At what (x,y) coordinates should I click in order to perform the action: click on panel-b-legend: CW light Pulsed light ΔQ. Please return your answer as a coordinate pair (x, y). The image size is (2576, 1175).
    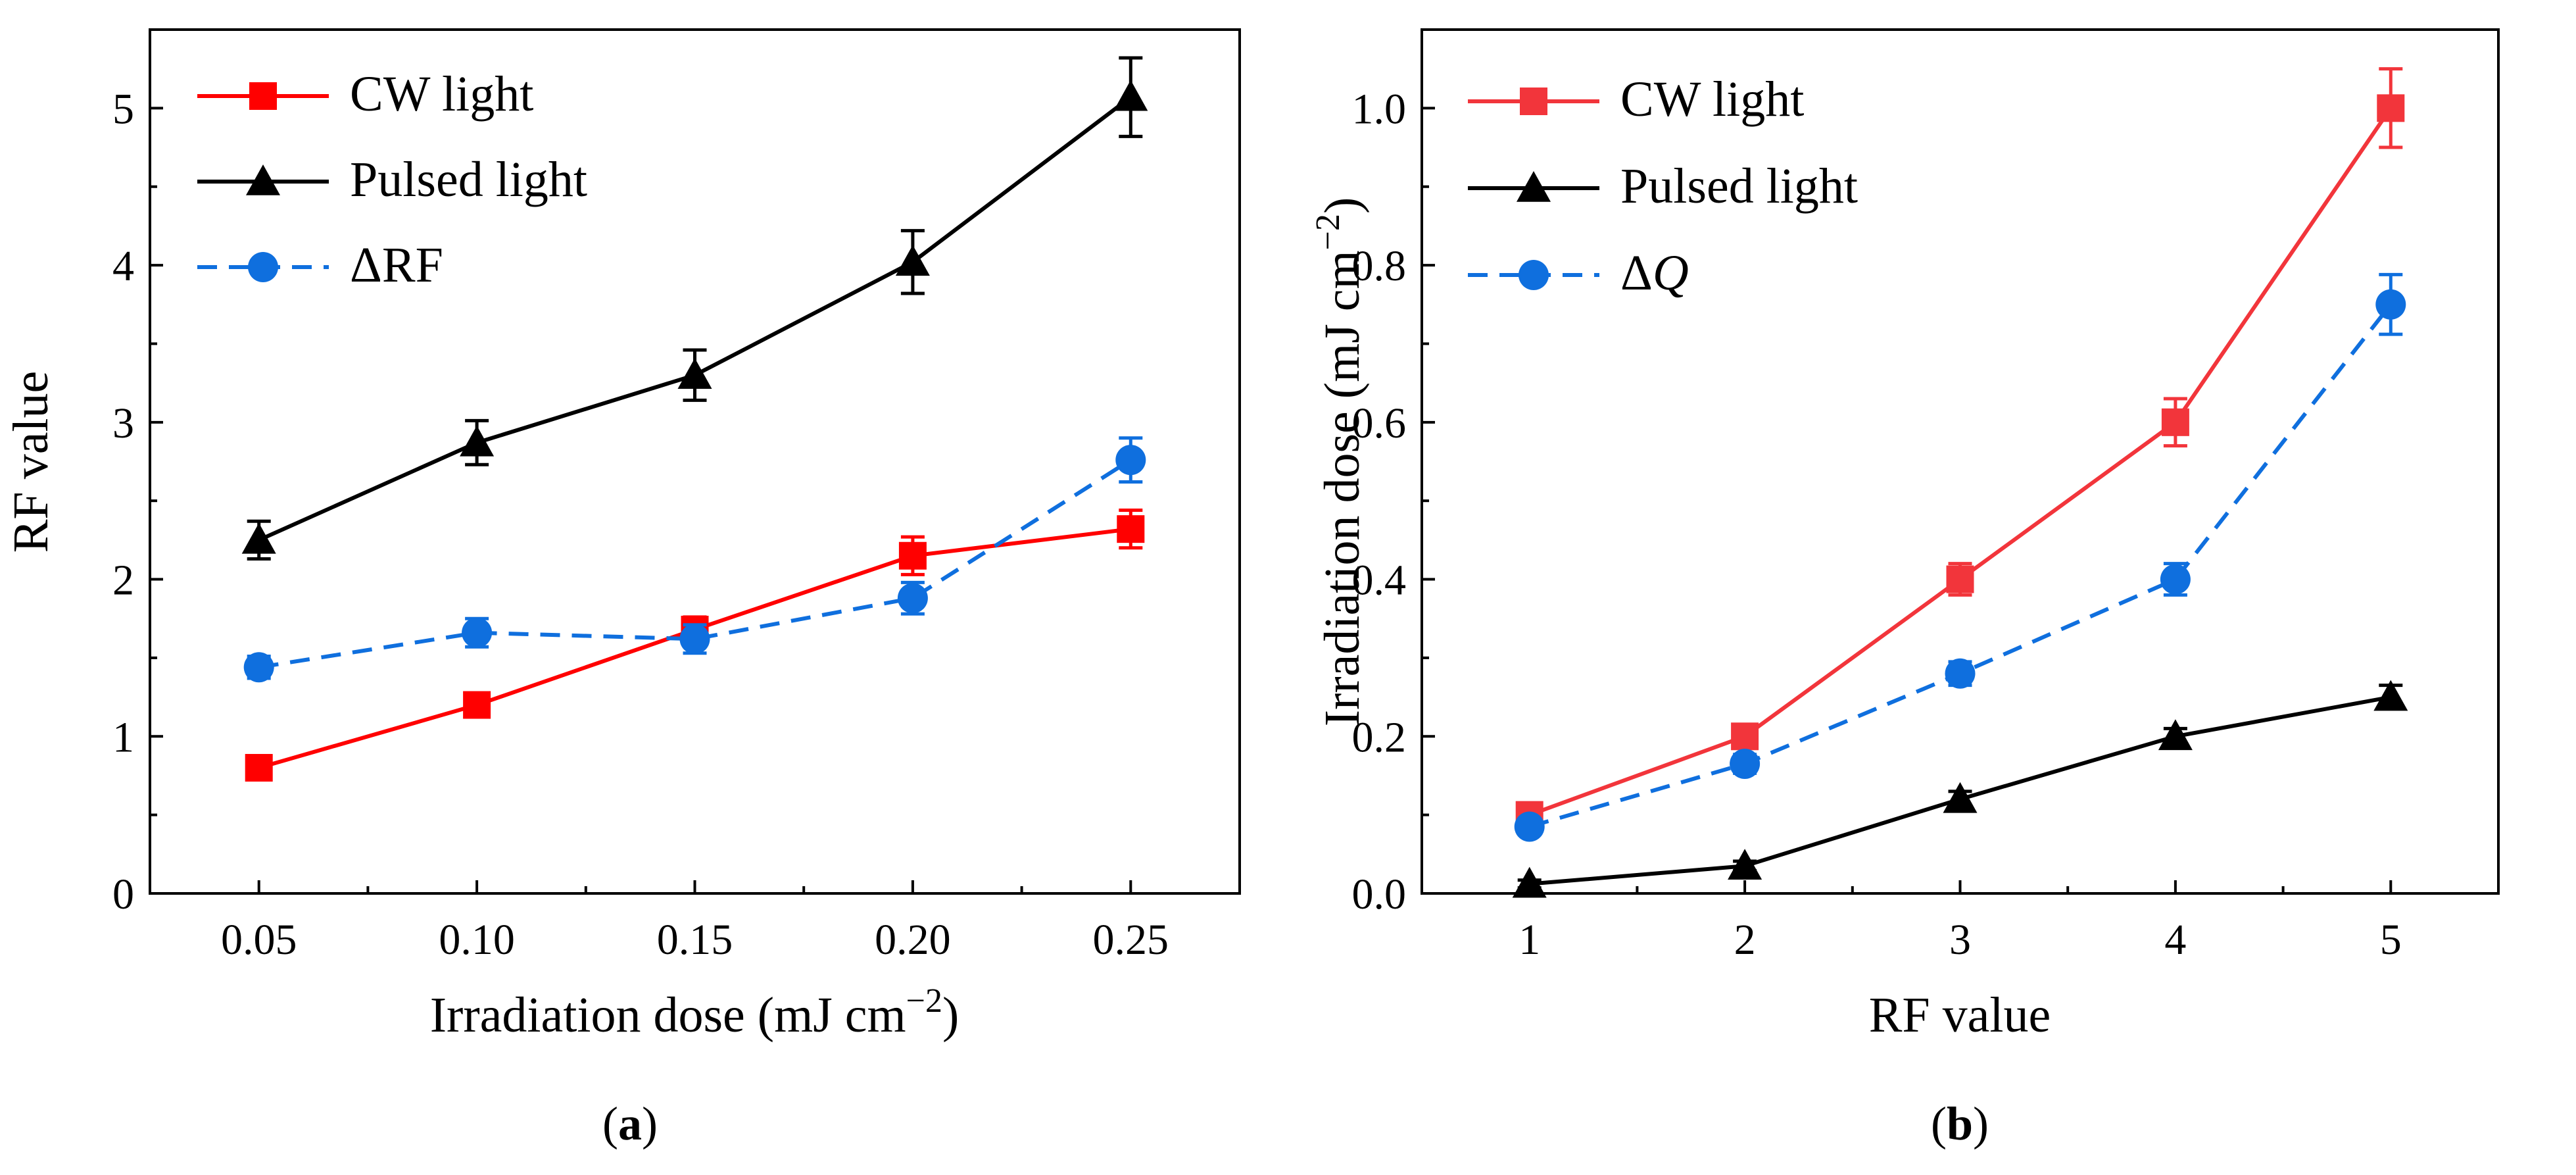
    Looking at the image, I should click on (1663, 187).